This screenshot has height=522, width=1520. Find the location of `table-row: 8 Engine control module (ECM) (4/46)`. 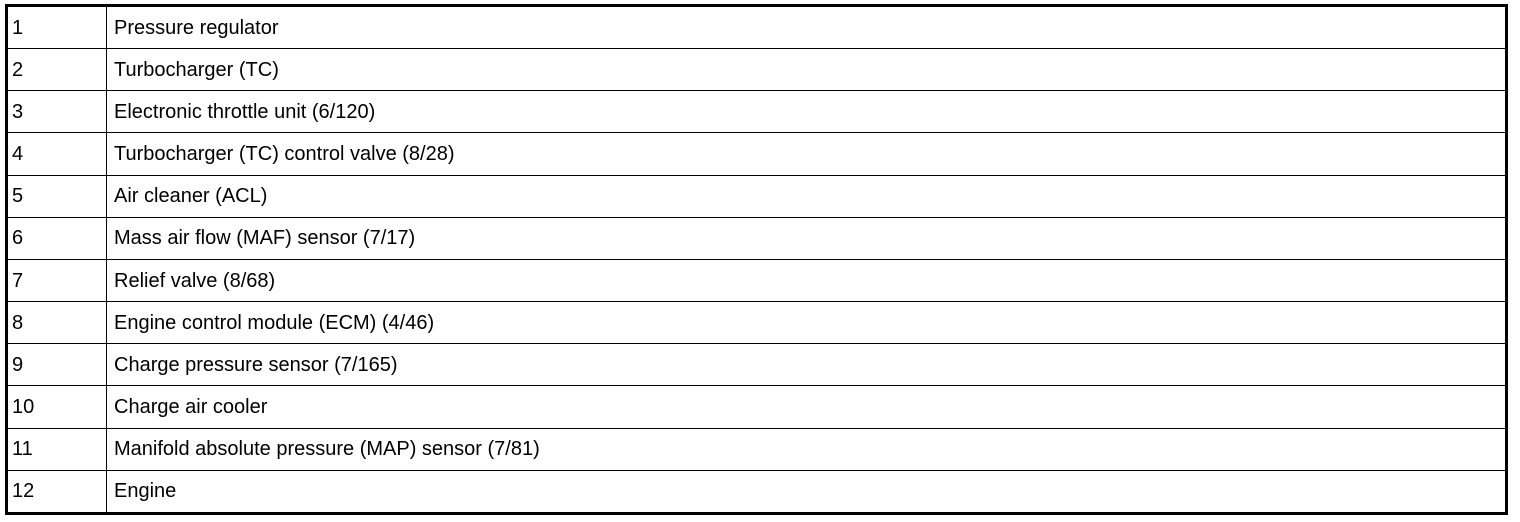

table-row: 8 Engine control module (ECM) (4/46) is located at coordinates (756, 323).